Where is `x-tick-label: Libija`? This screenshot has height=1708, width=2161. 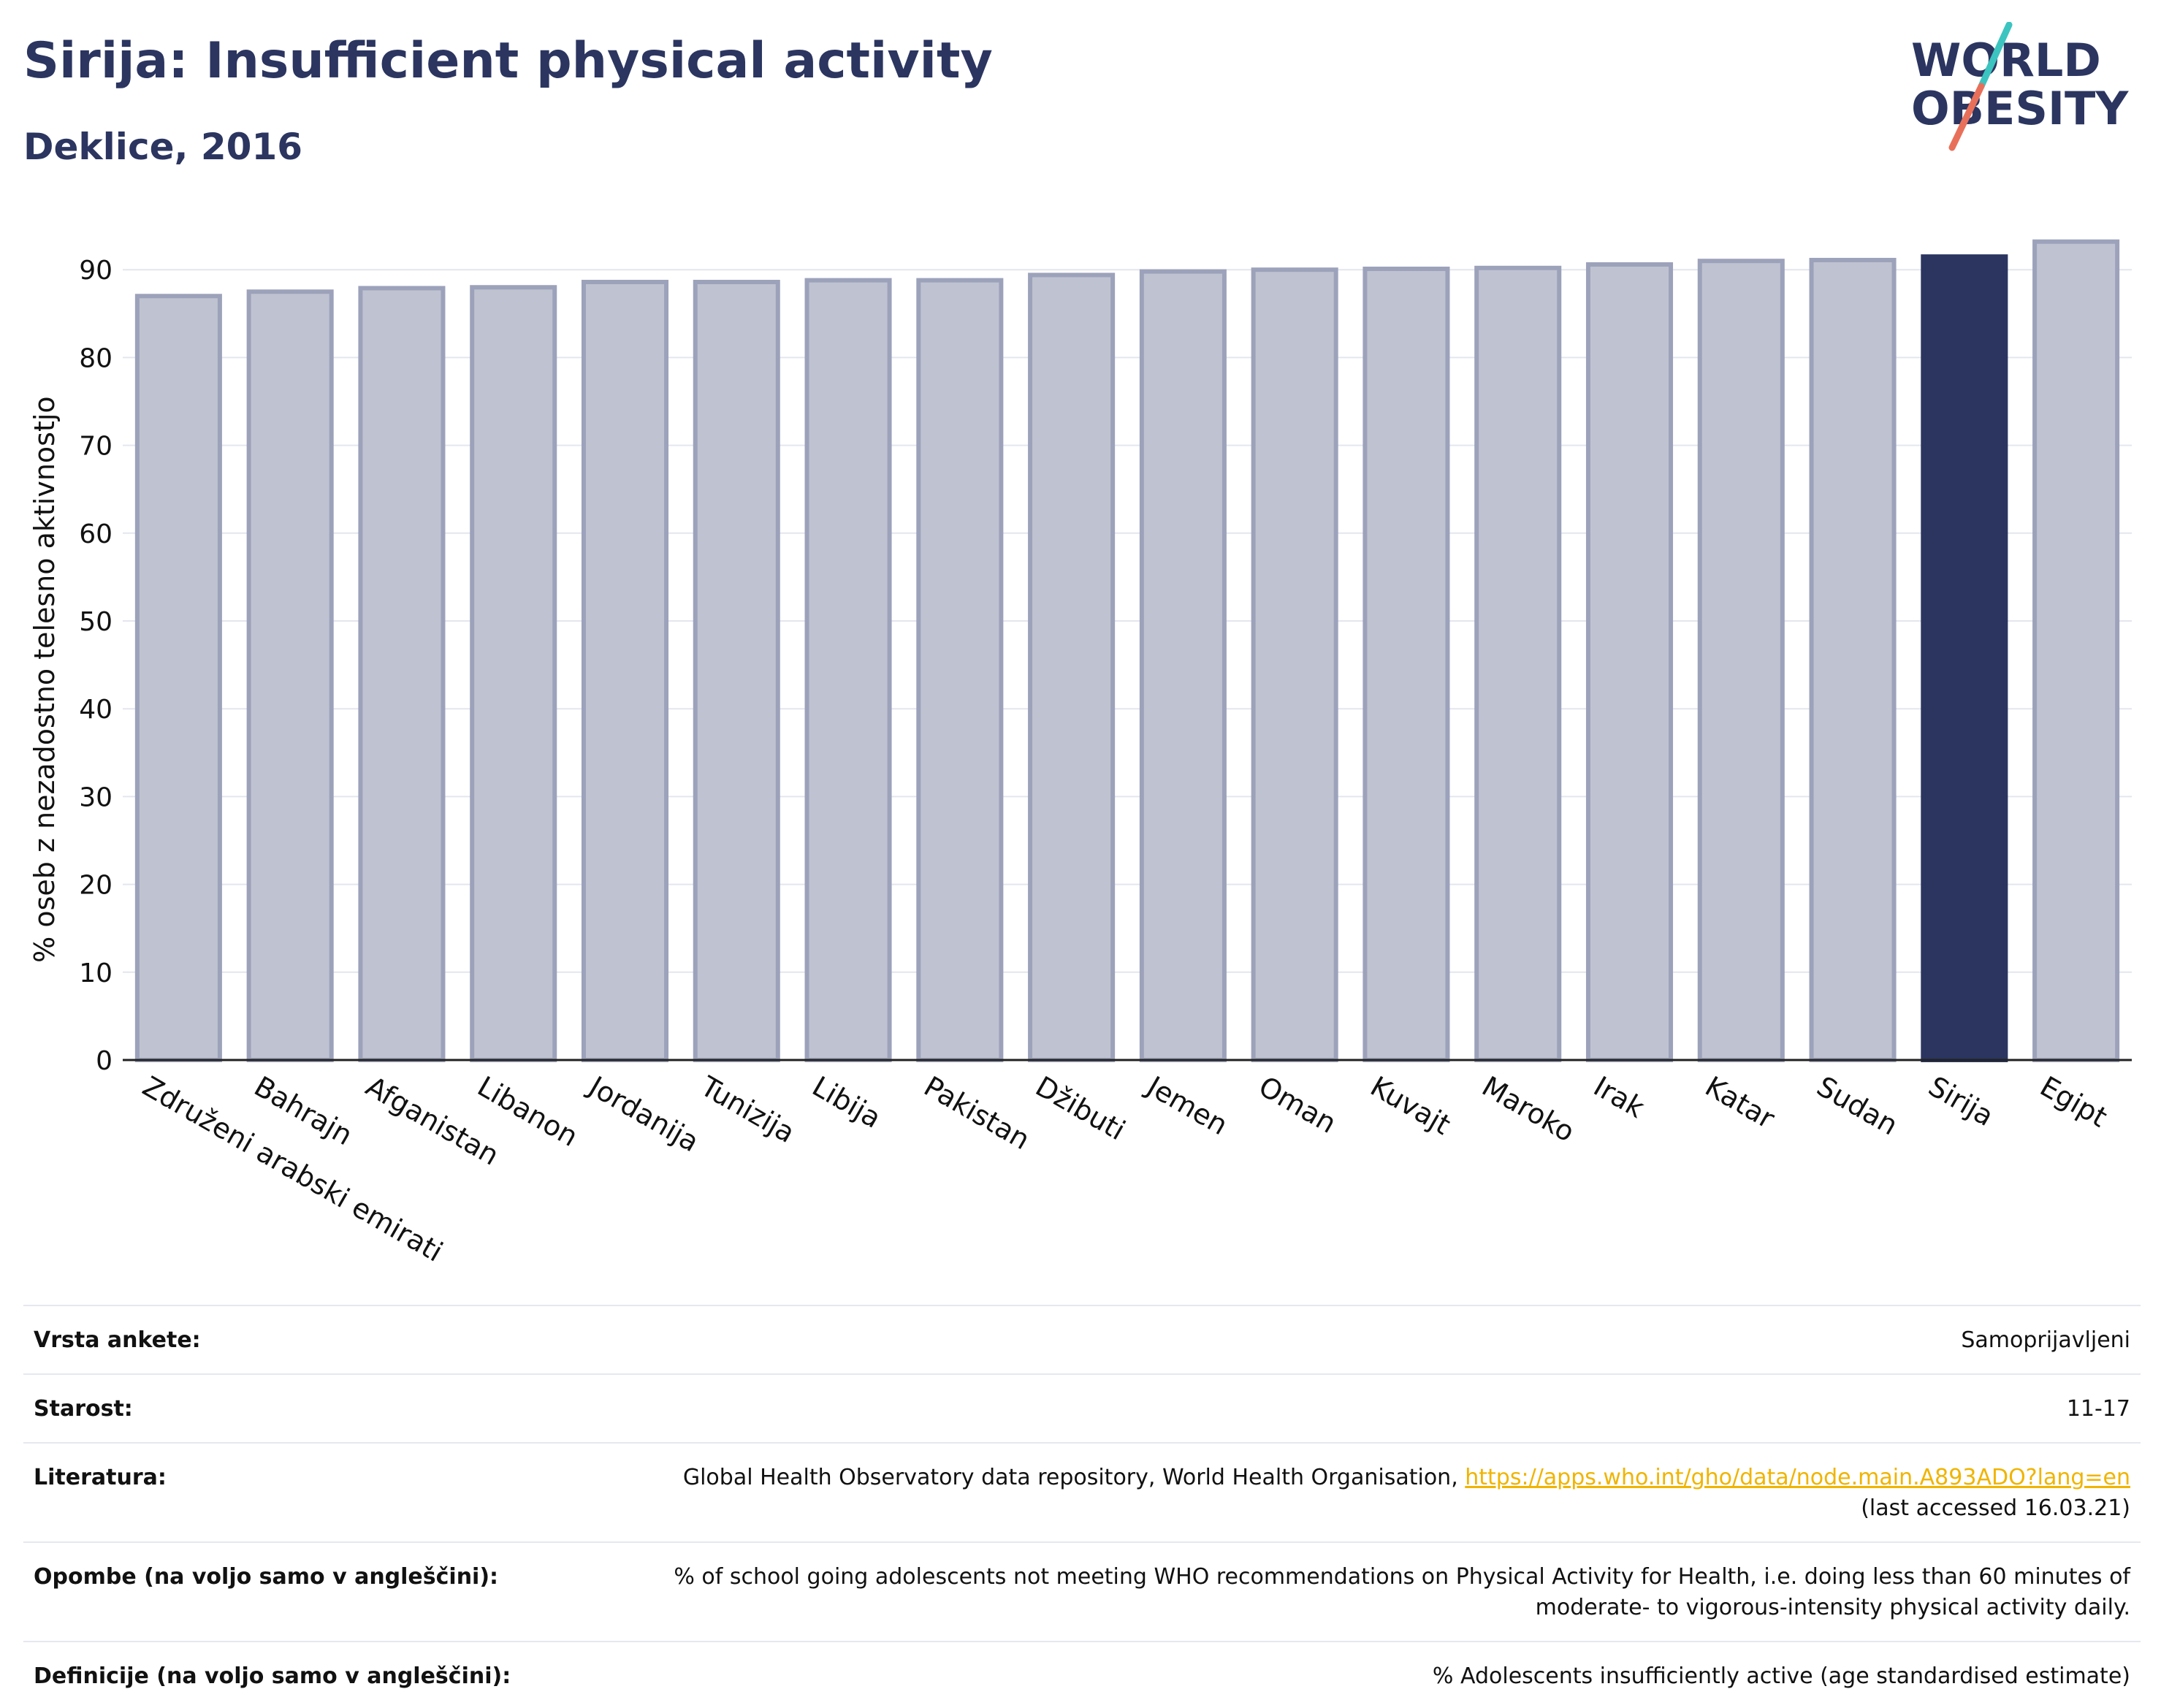
x-tick-label: Libija is located at coordinates (847, 1102).